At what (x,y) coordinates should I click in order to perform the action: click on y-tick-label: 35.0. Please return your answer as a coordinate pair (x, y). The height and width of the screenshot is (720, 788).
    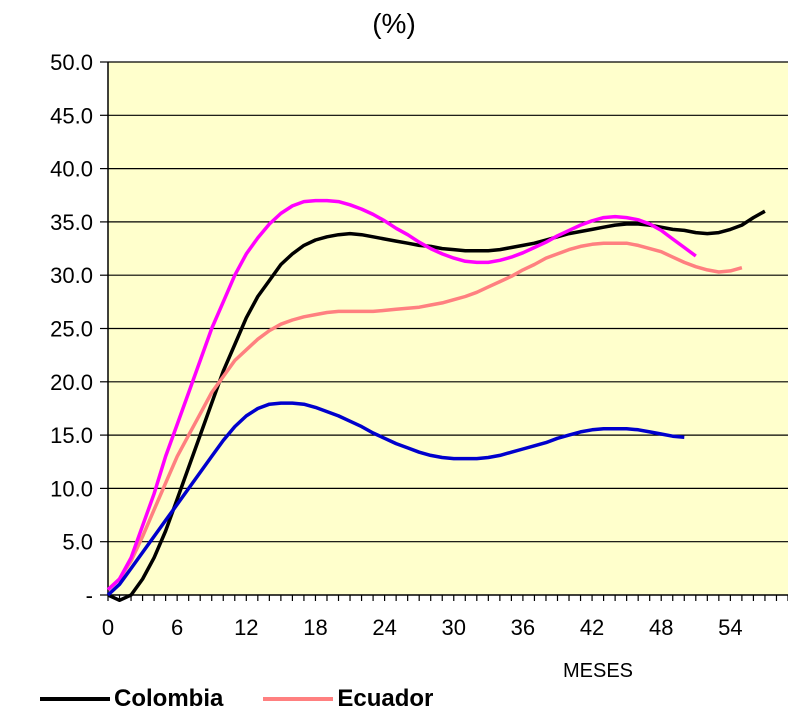
    Looking at the image, I should click on (71, 222).